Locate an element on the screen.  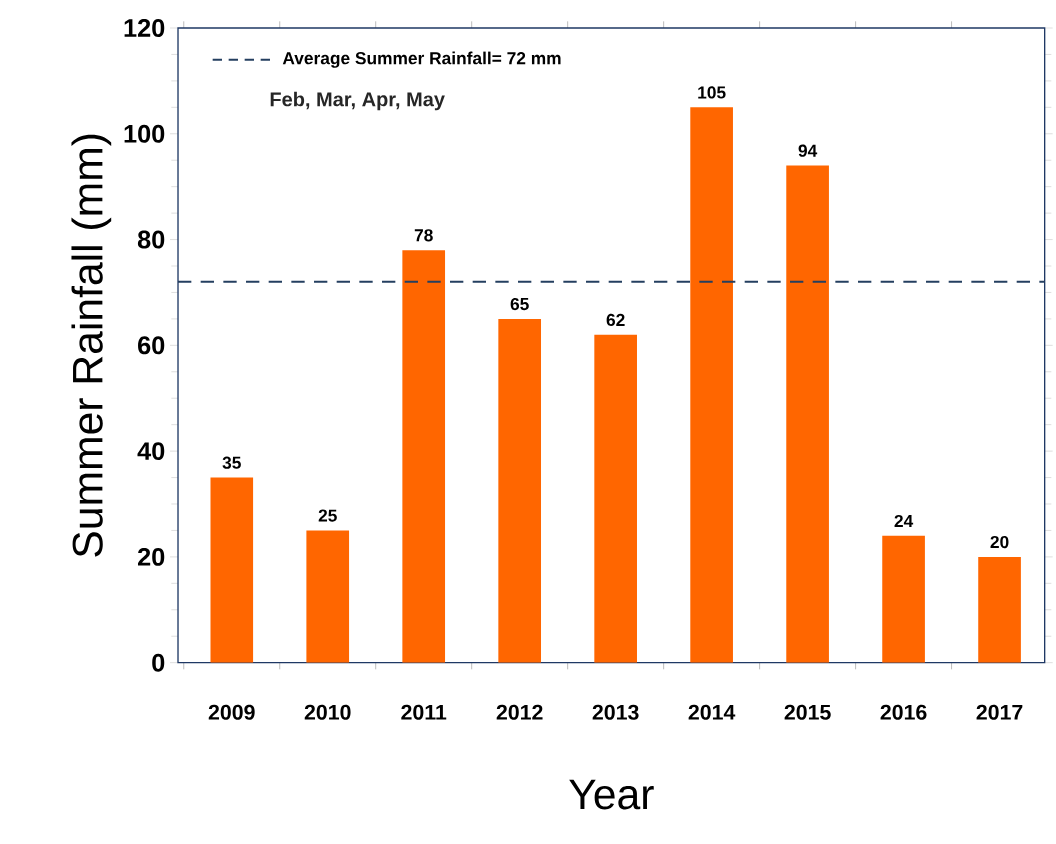
x-tick-label: 2014 is located at coordinates (712, 712).